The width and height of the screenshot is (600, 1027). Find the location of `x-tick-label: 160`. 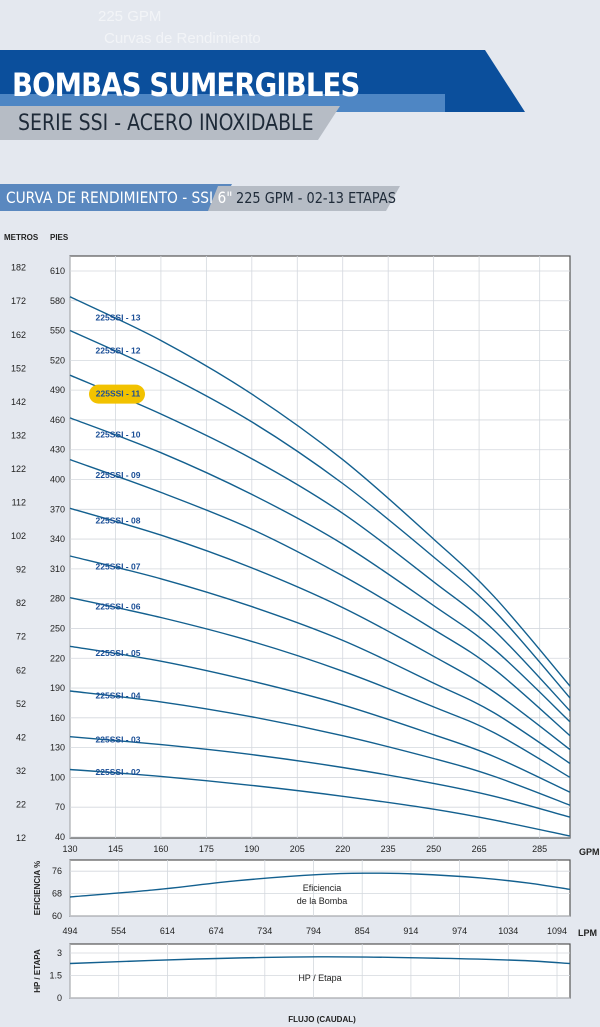

x-tick-label: 160 is located at coordinates (160, 849).